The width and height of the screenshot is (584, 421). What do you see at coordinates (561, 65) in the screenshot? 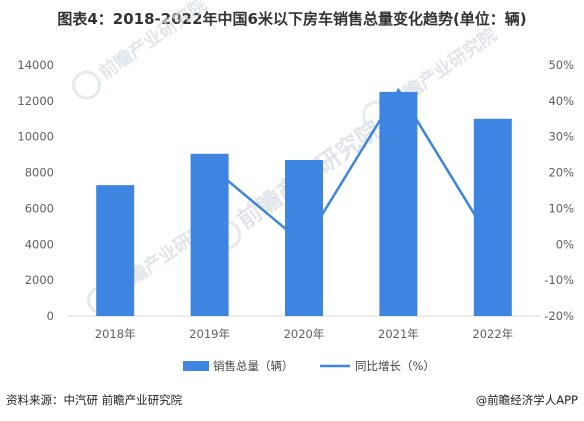
I see `y-right-tick-label: 50%` at bounding box center [561, 65].